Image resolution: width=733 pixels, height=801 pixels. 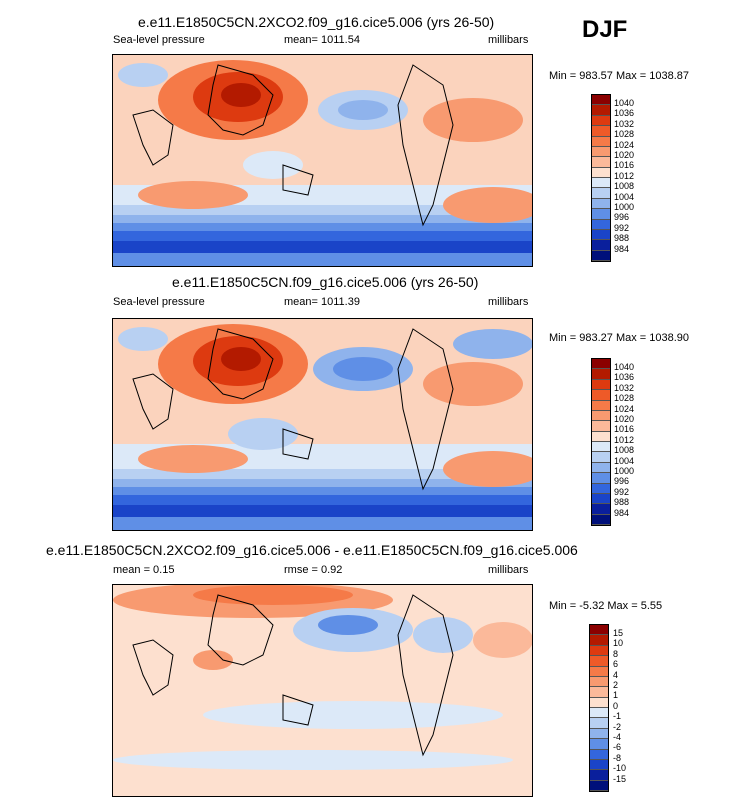 What do you see at coordinates (159, 40) in the screenshot?
I see `panel1-variable-label: Sea-level pressure` at bounding box center [159, 40].